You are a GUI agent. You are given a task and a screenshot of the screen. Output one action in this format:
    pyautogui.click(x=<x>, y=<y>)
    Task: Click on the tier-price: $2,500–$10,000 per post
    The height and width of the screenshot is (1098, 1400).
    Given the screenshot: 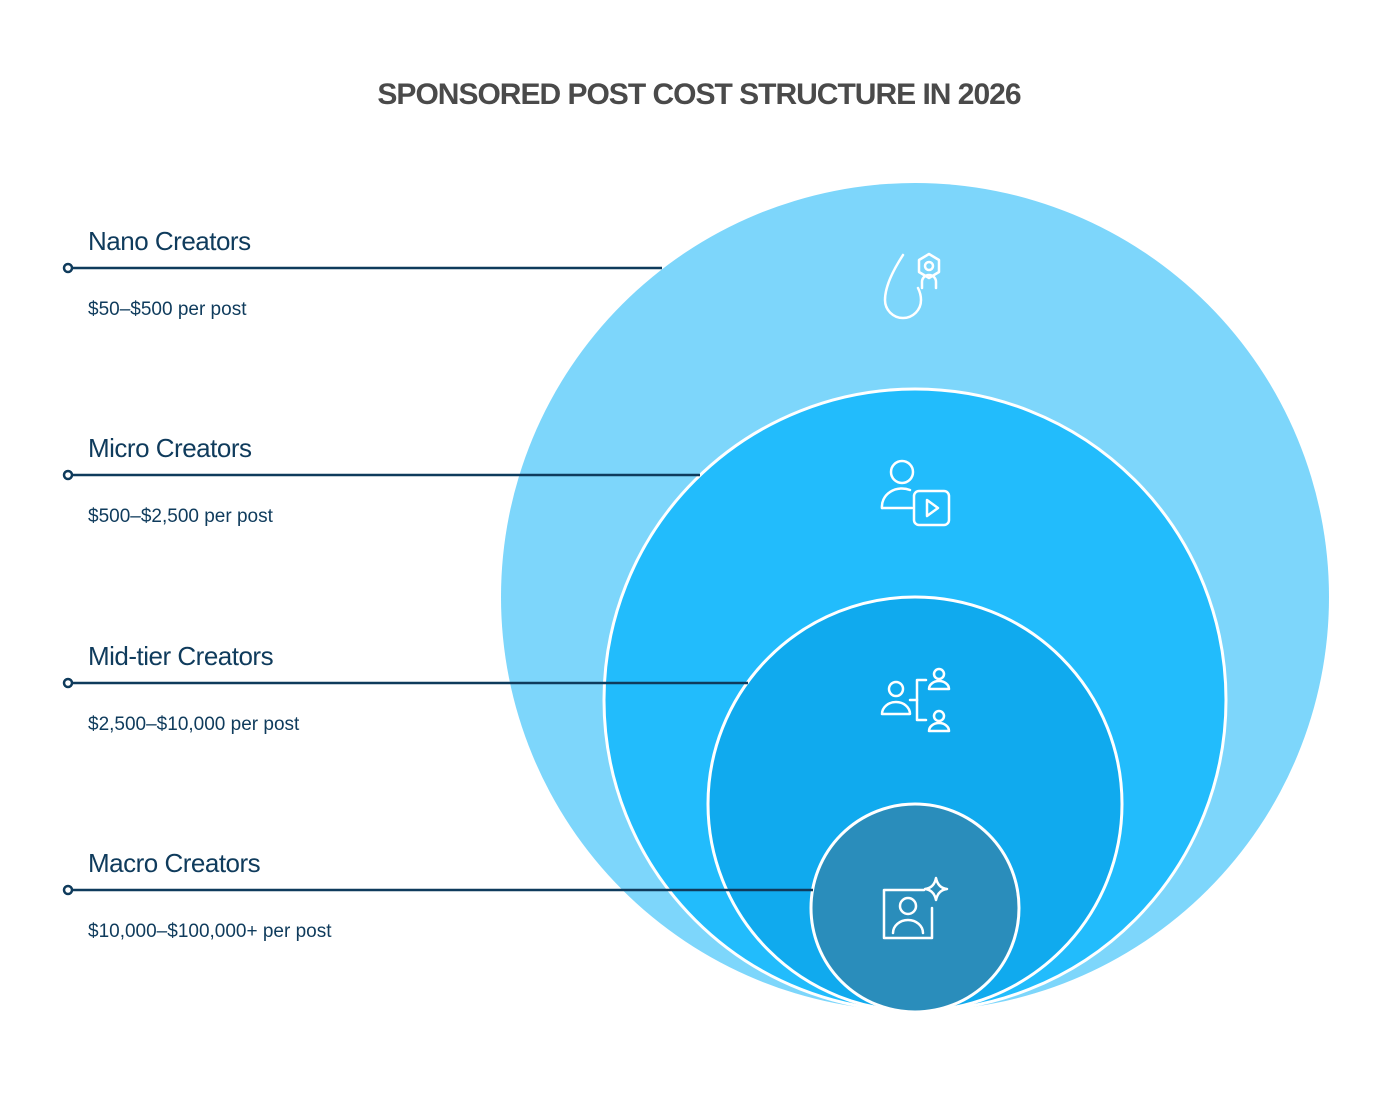 What is the action you would take?
    pyautogui.click(x=194, y=724)
    